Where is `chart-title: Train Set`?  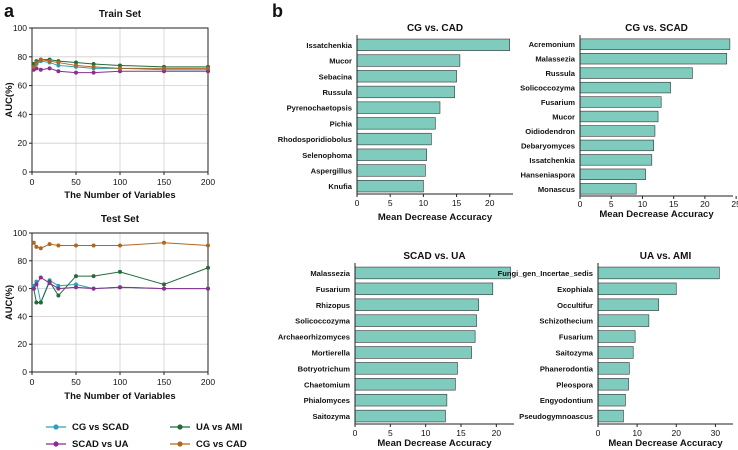
chart-title: Train Set is located at coordinates (120, 14).